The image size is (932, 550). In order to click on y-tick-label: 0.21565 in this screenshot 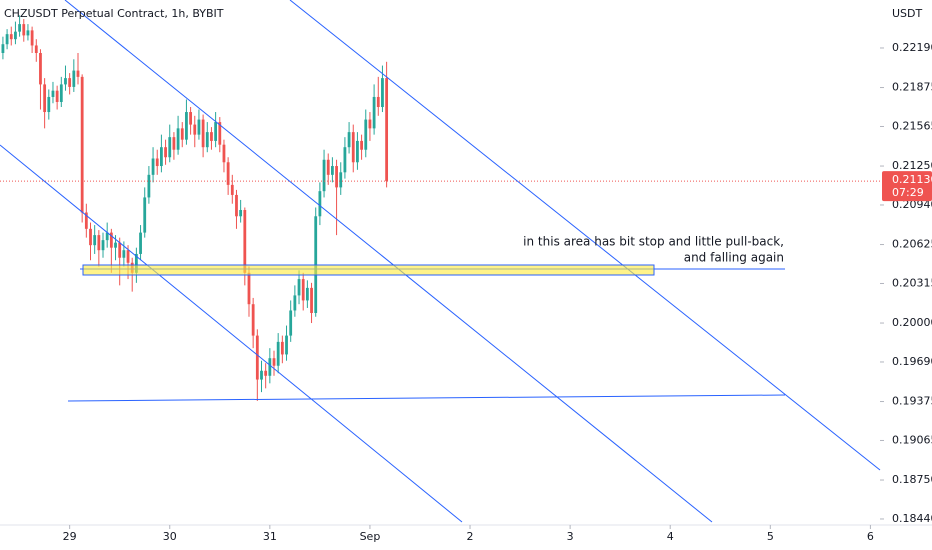, I will do `click(912, 125)`.